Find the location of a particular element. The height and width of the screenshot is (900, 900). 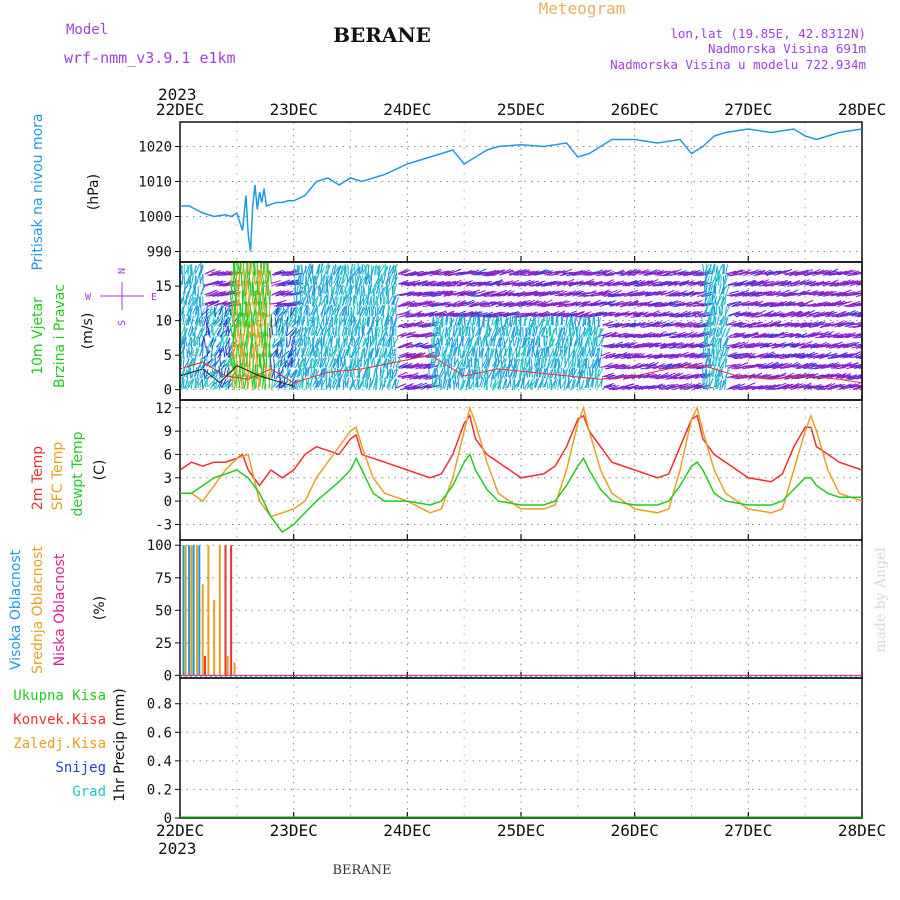

pressure-series-line is located at coordinates (521, 190).